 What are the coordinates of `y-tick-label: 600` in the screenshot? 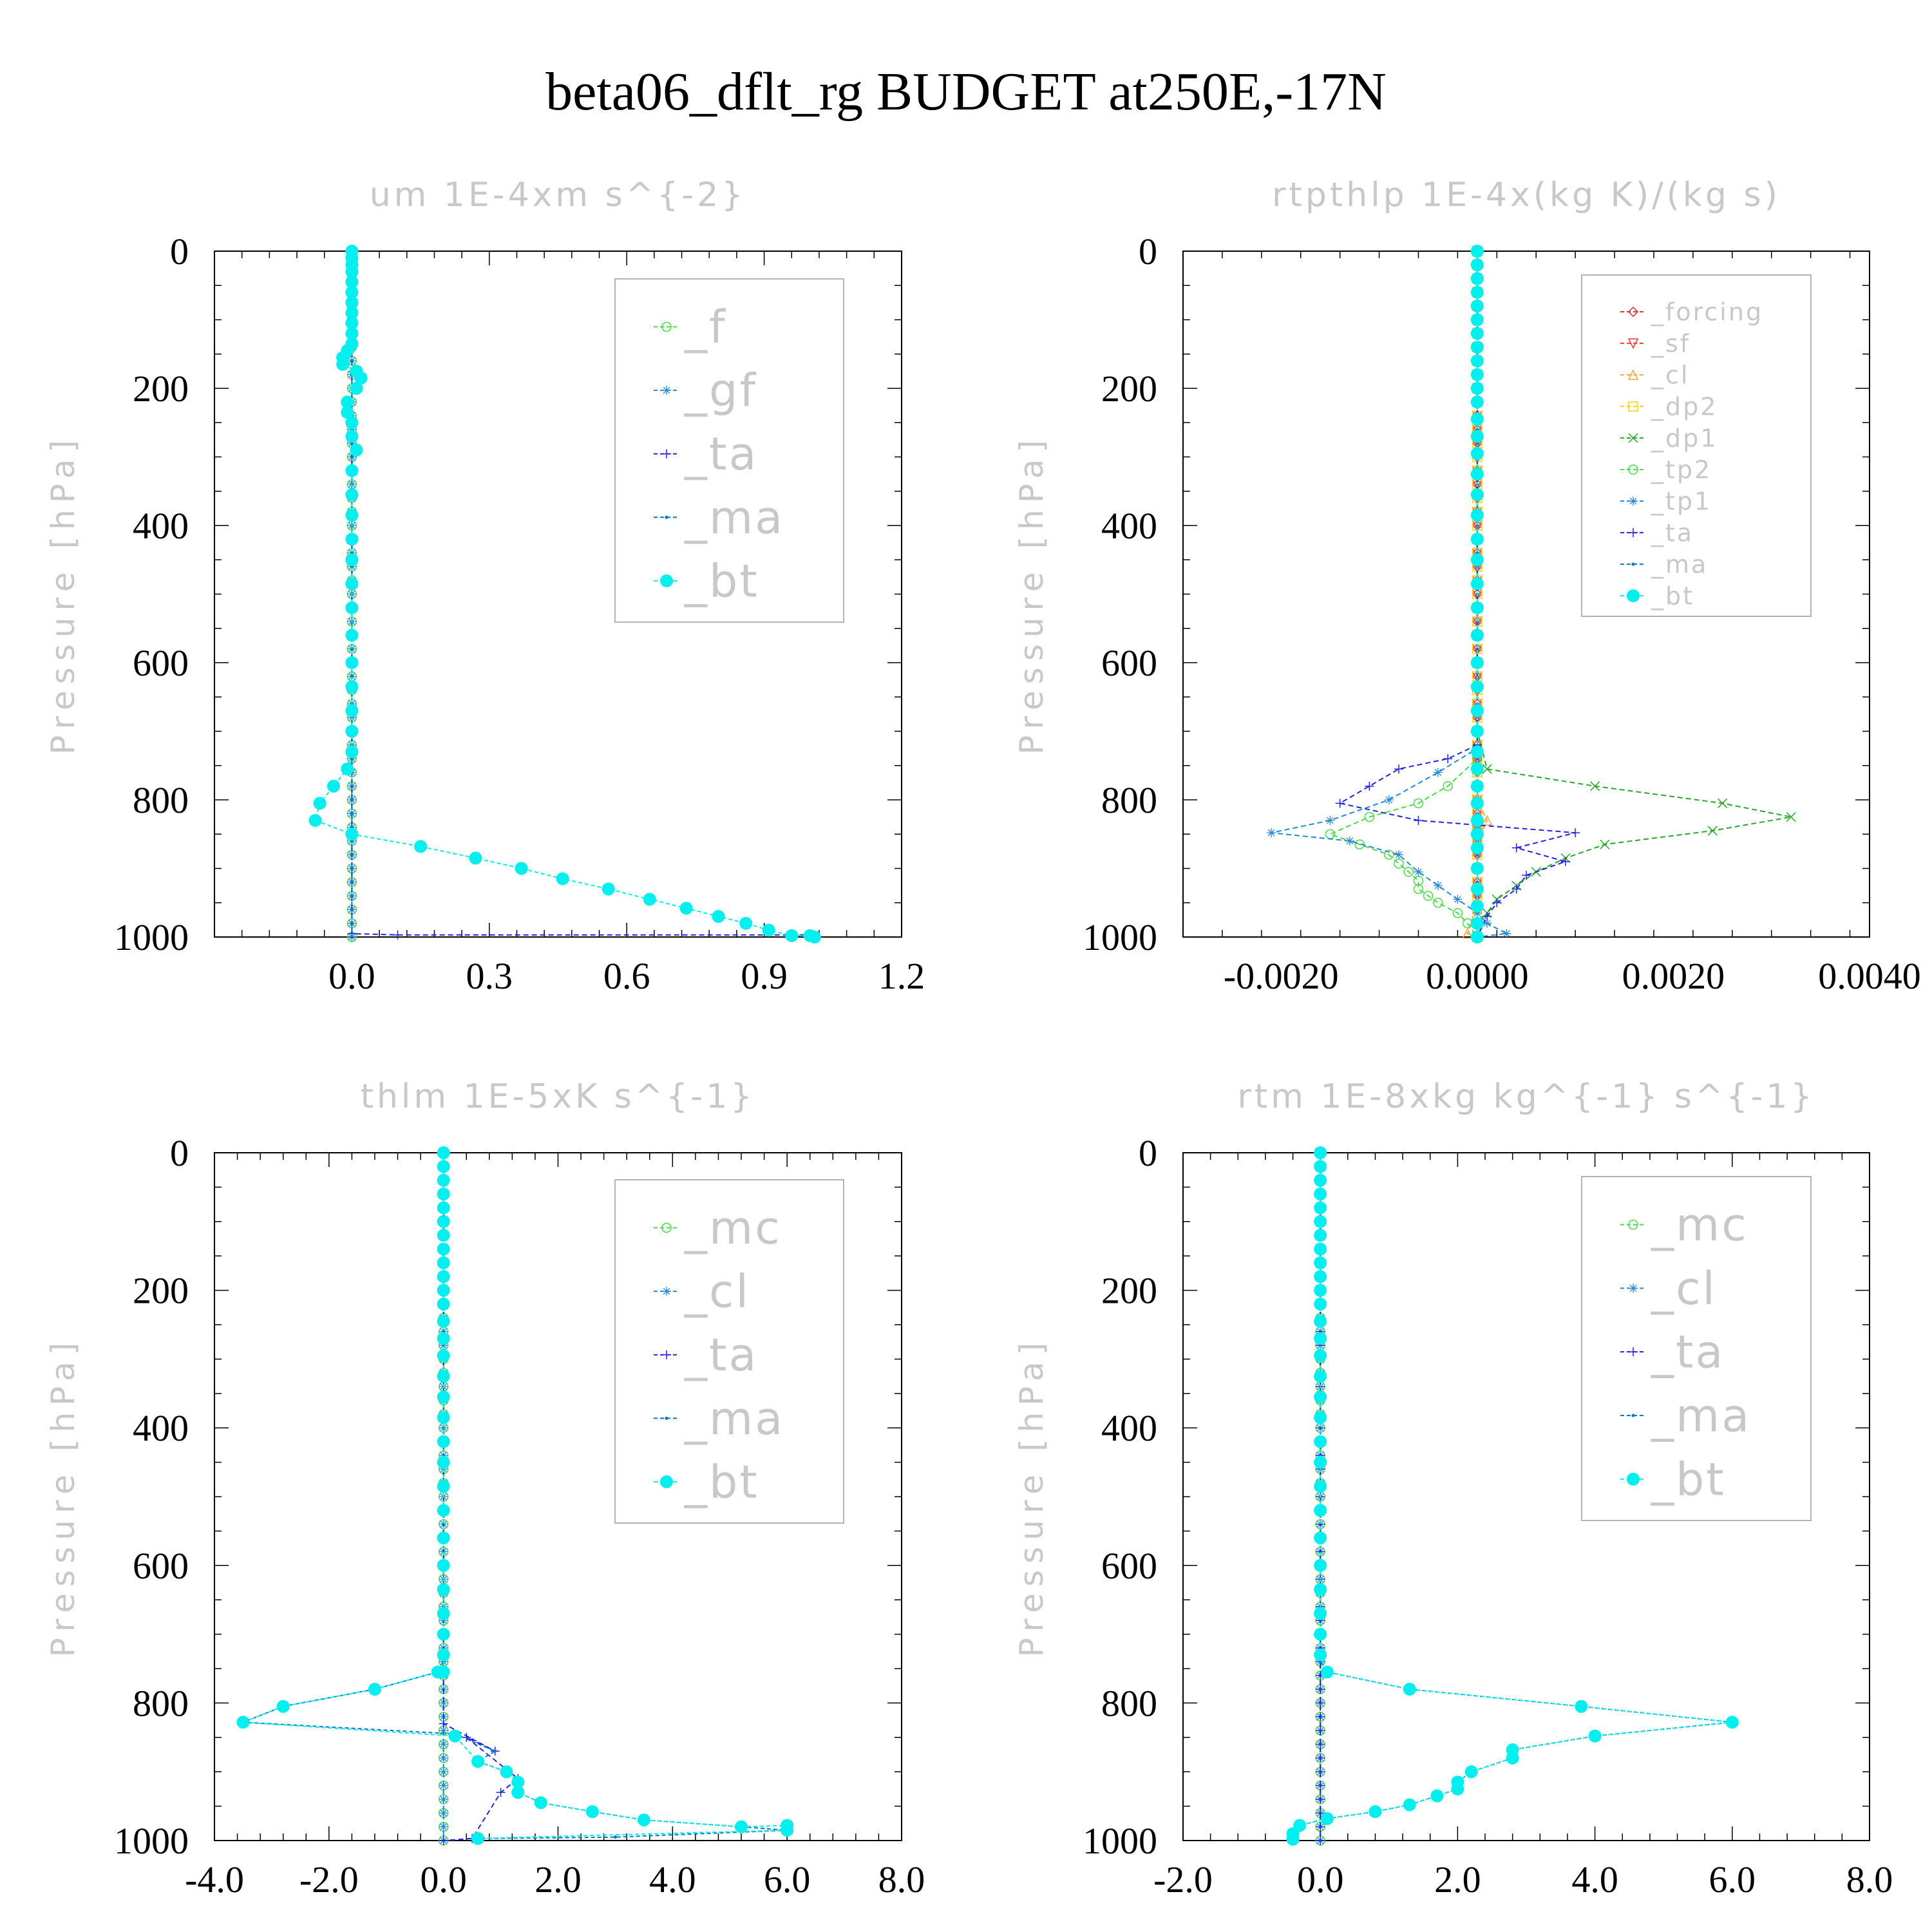 It's located at (1129, 663).